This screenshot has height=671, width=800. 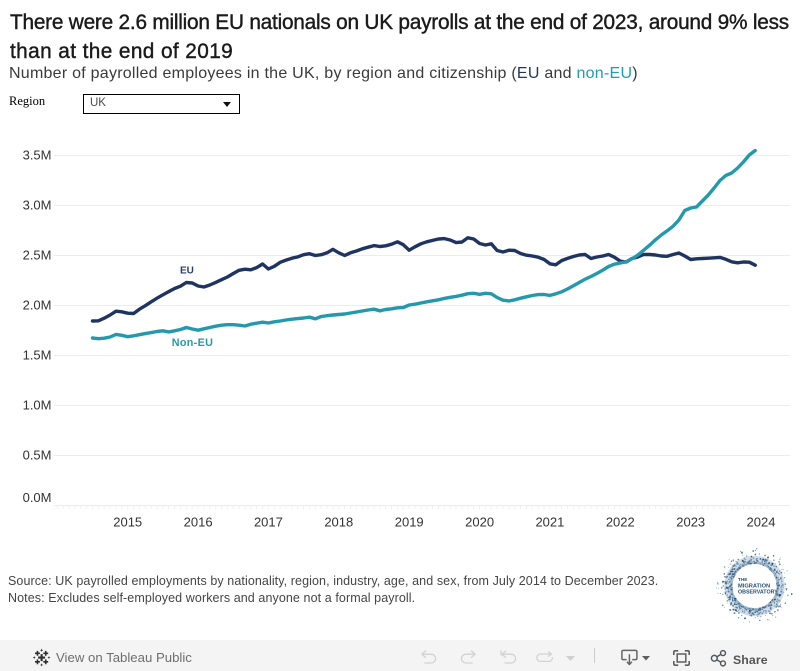 I want to click on svg-text: 0.5M, so click(x=37, y=455).